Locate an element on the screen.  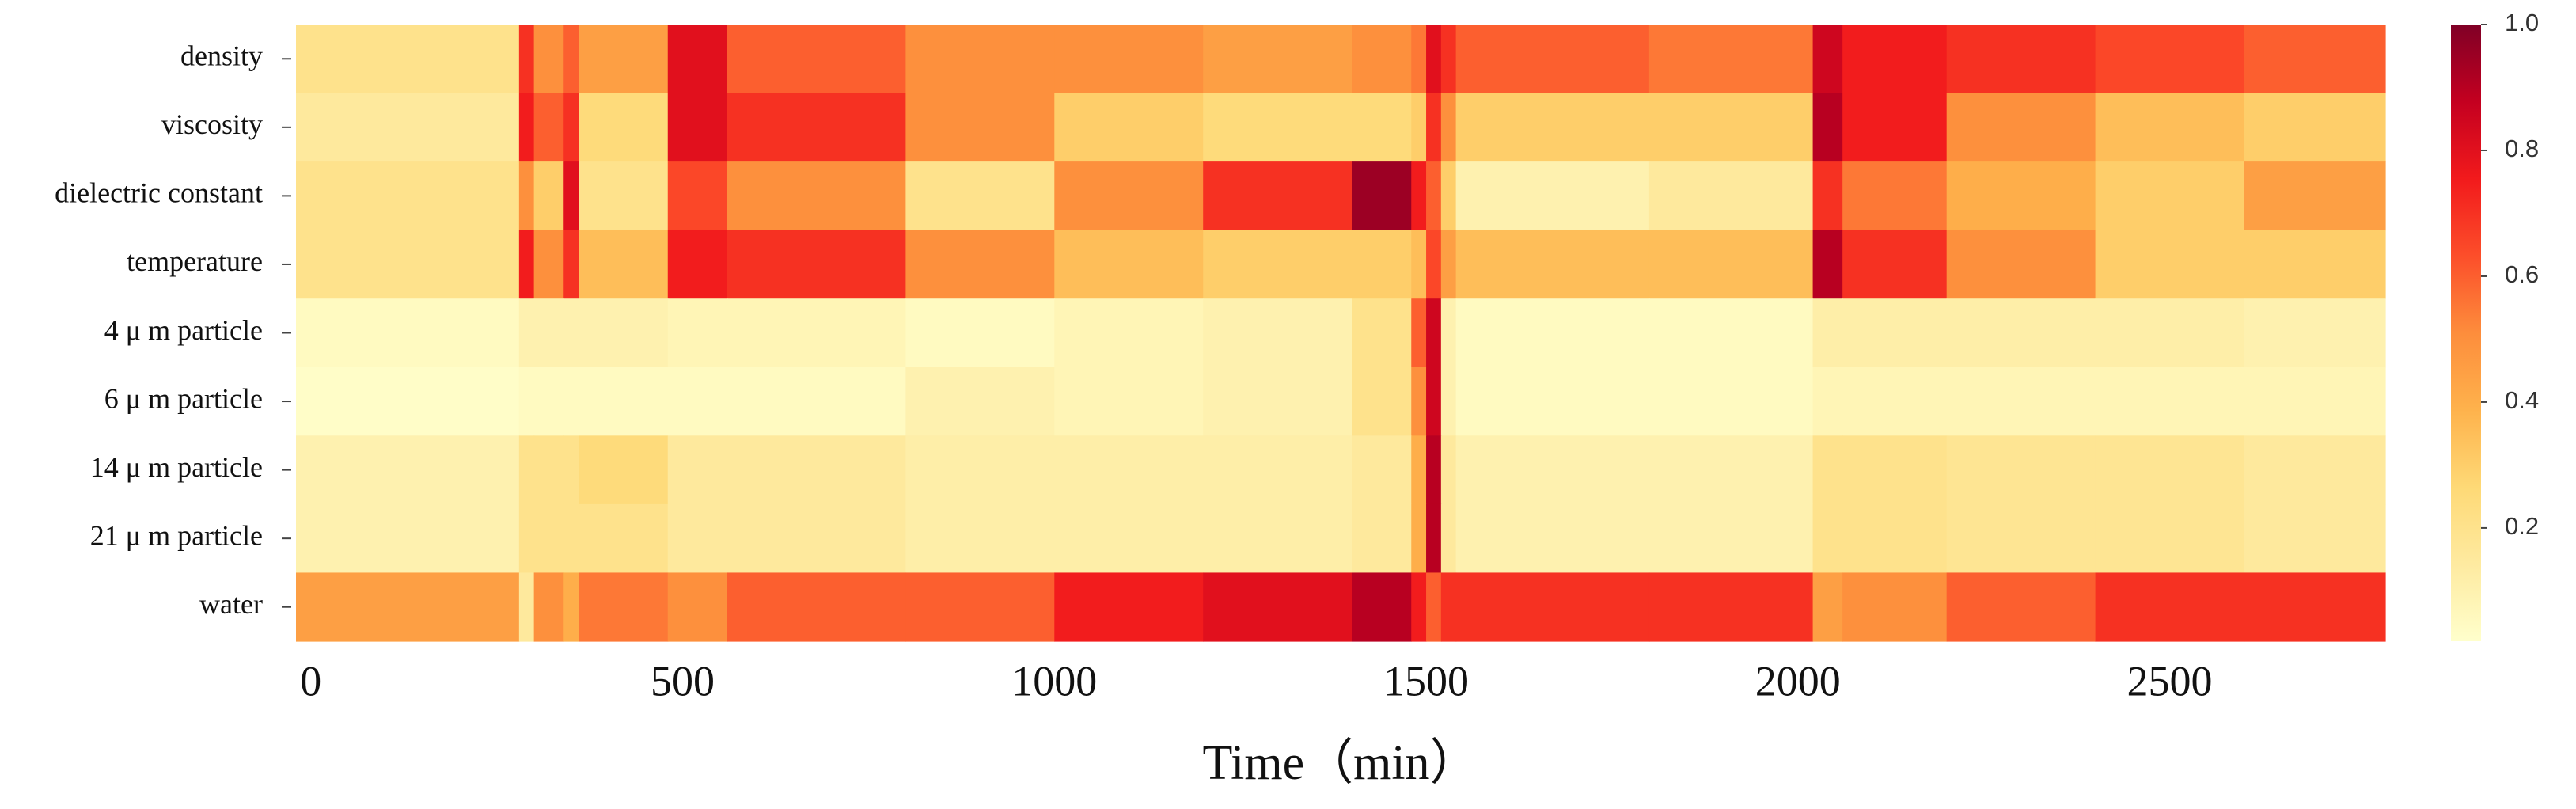
x-tick-label: 2500 is located at coordinates (2170, 681).